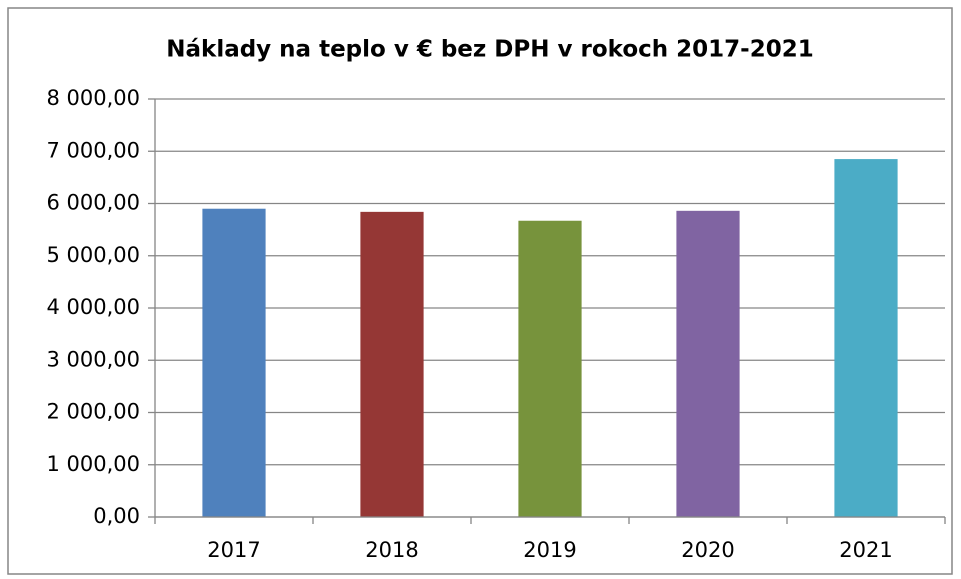  What do you see at coordinates (93, 464) in the screenshot?
I see `y-tick-label: 1 000,00` at bounding box center [93, 464].